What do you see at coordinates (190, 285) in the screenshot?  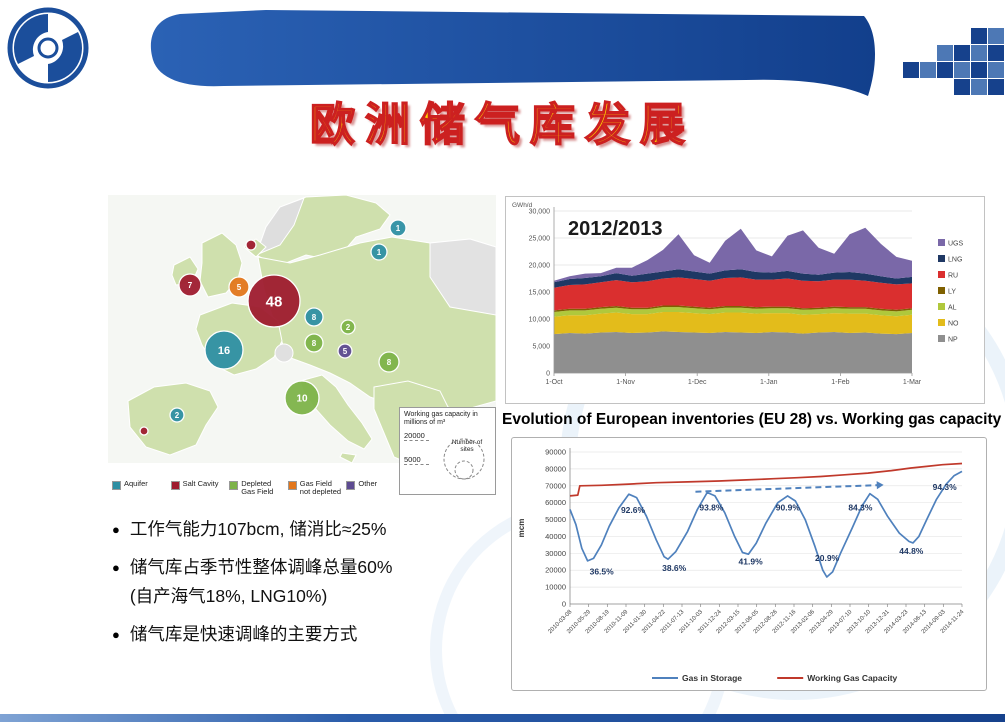 I see `storage-bubble: 7` at bounding box center [190, 285].